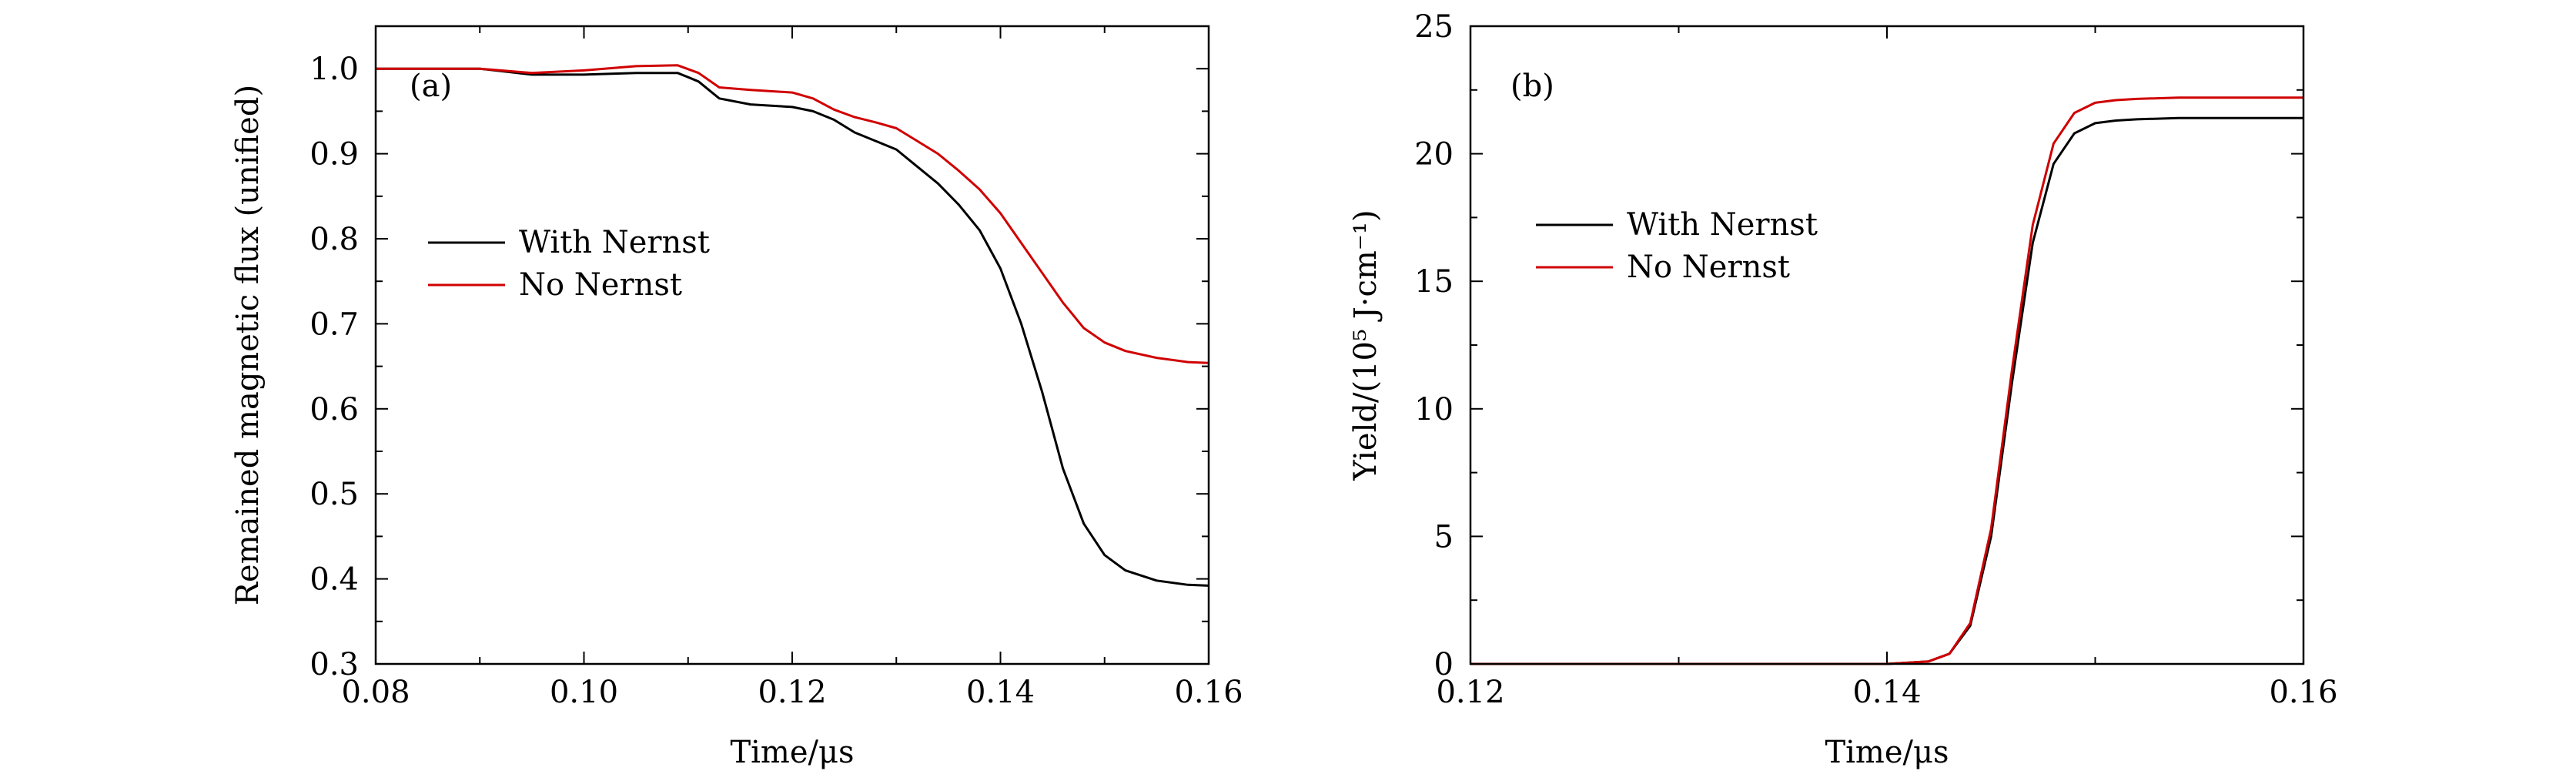 Image resolution: width=2576 pixels, height=781 pixels. I want to click on y-axis-label: Remained magnetic flux (unified), so click(248, 345).